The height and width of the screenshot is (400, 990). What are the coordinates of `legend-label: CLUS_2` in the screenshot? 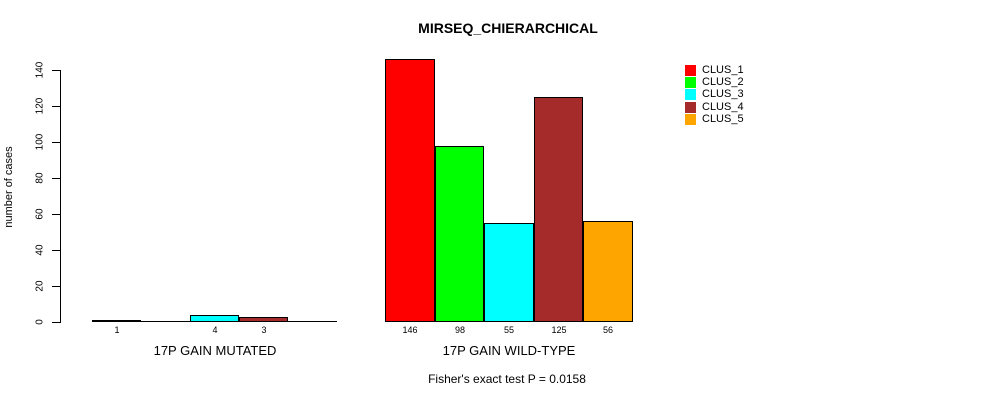 It's located at (723, 82).